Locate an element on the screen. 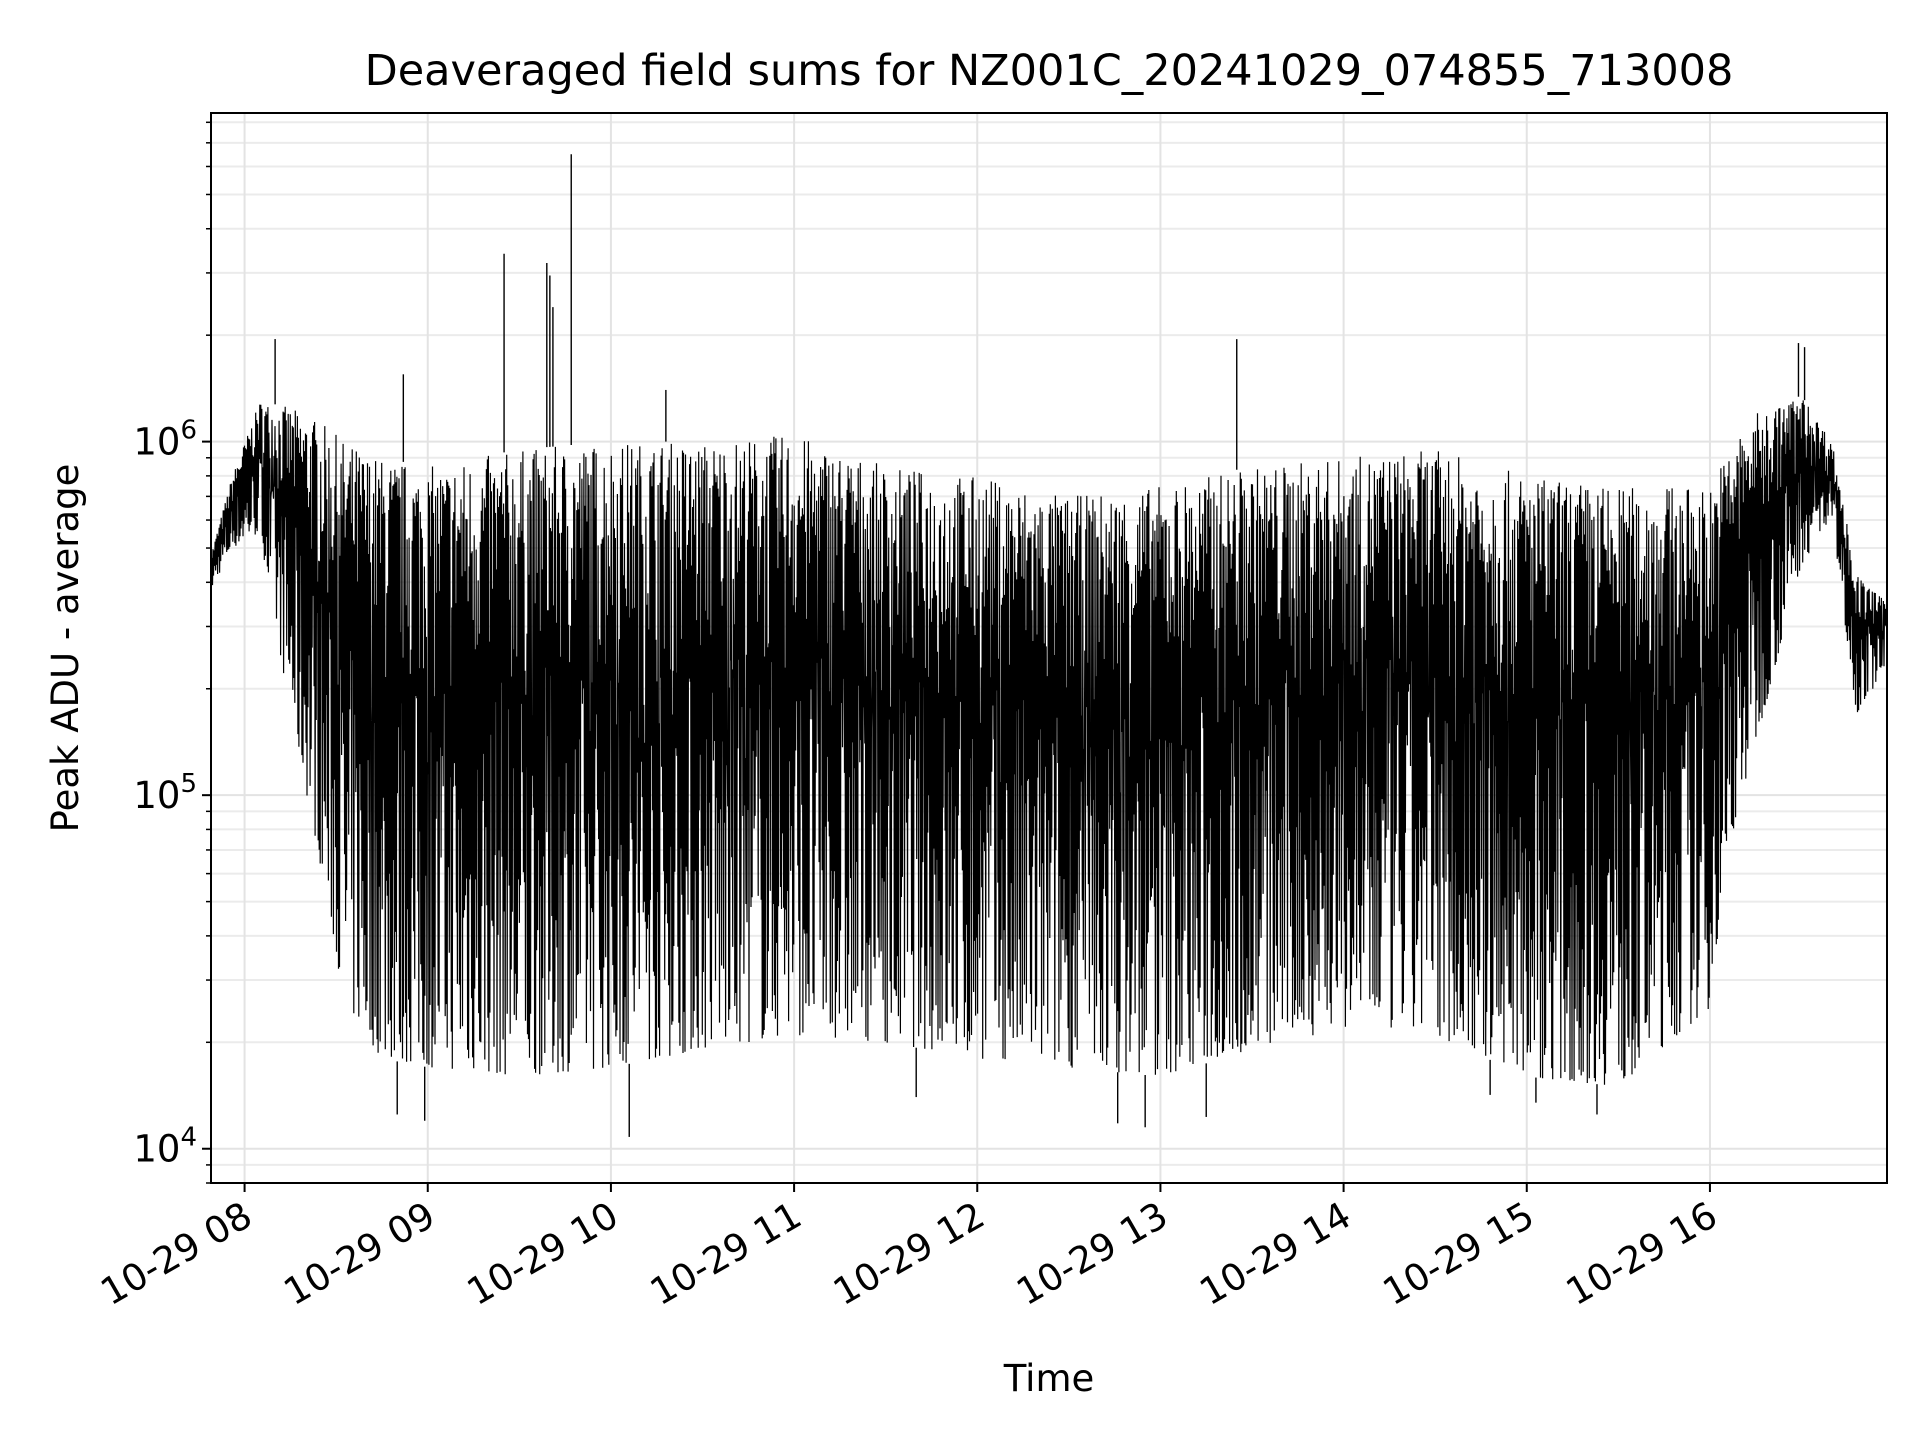 The image size is (1920, 1440). y-axis-ticks: 104 105 106 is located at coordinates (172, 652).